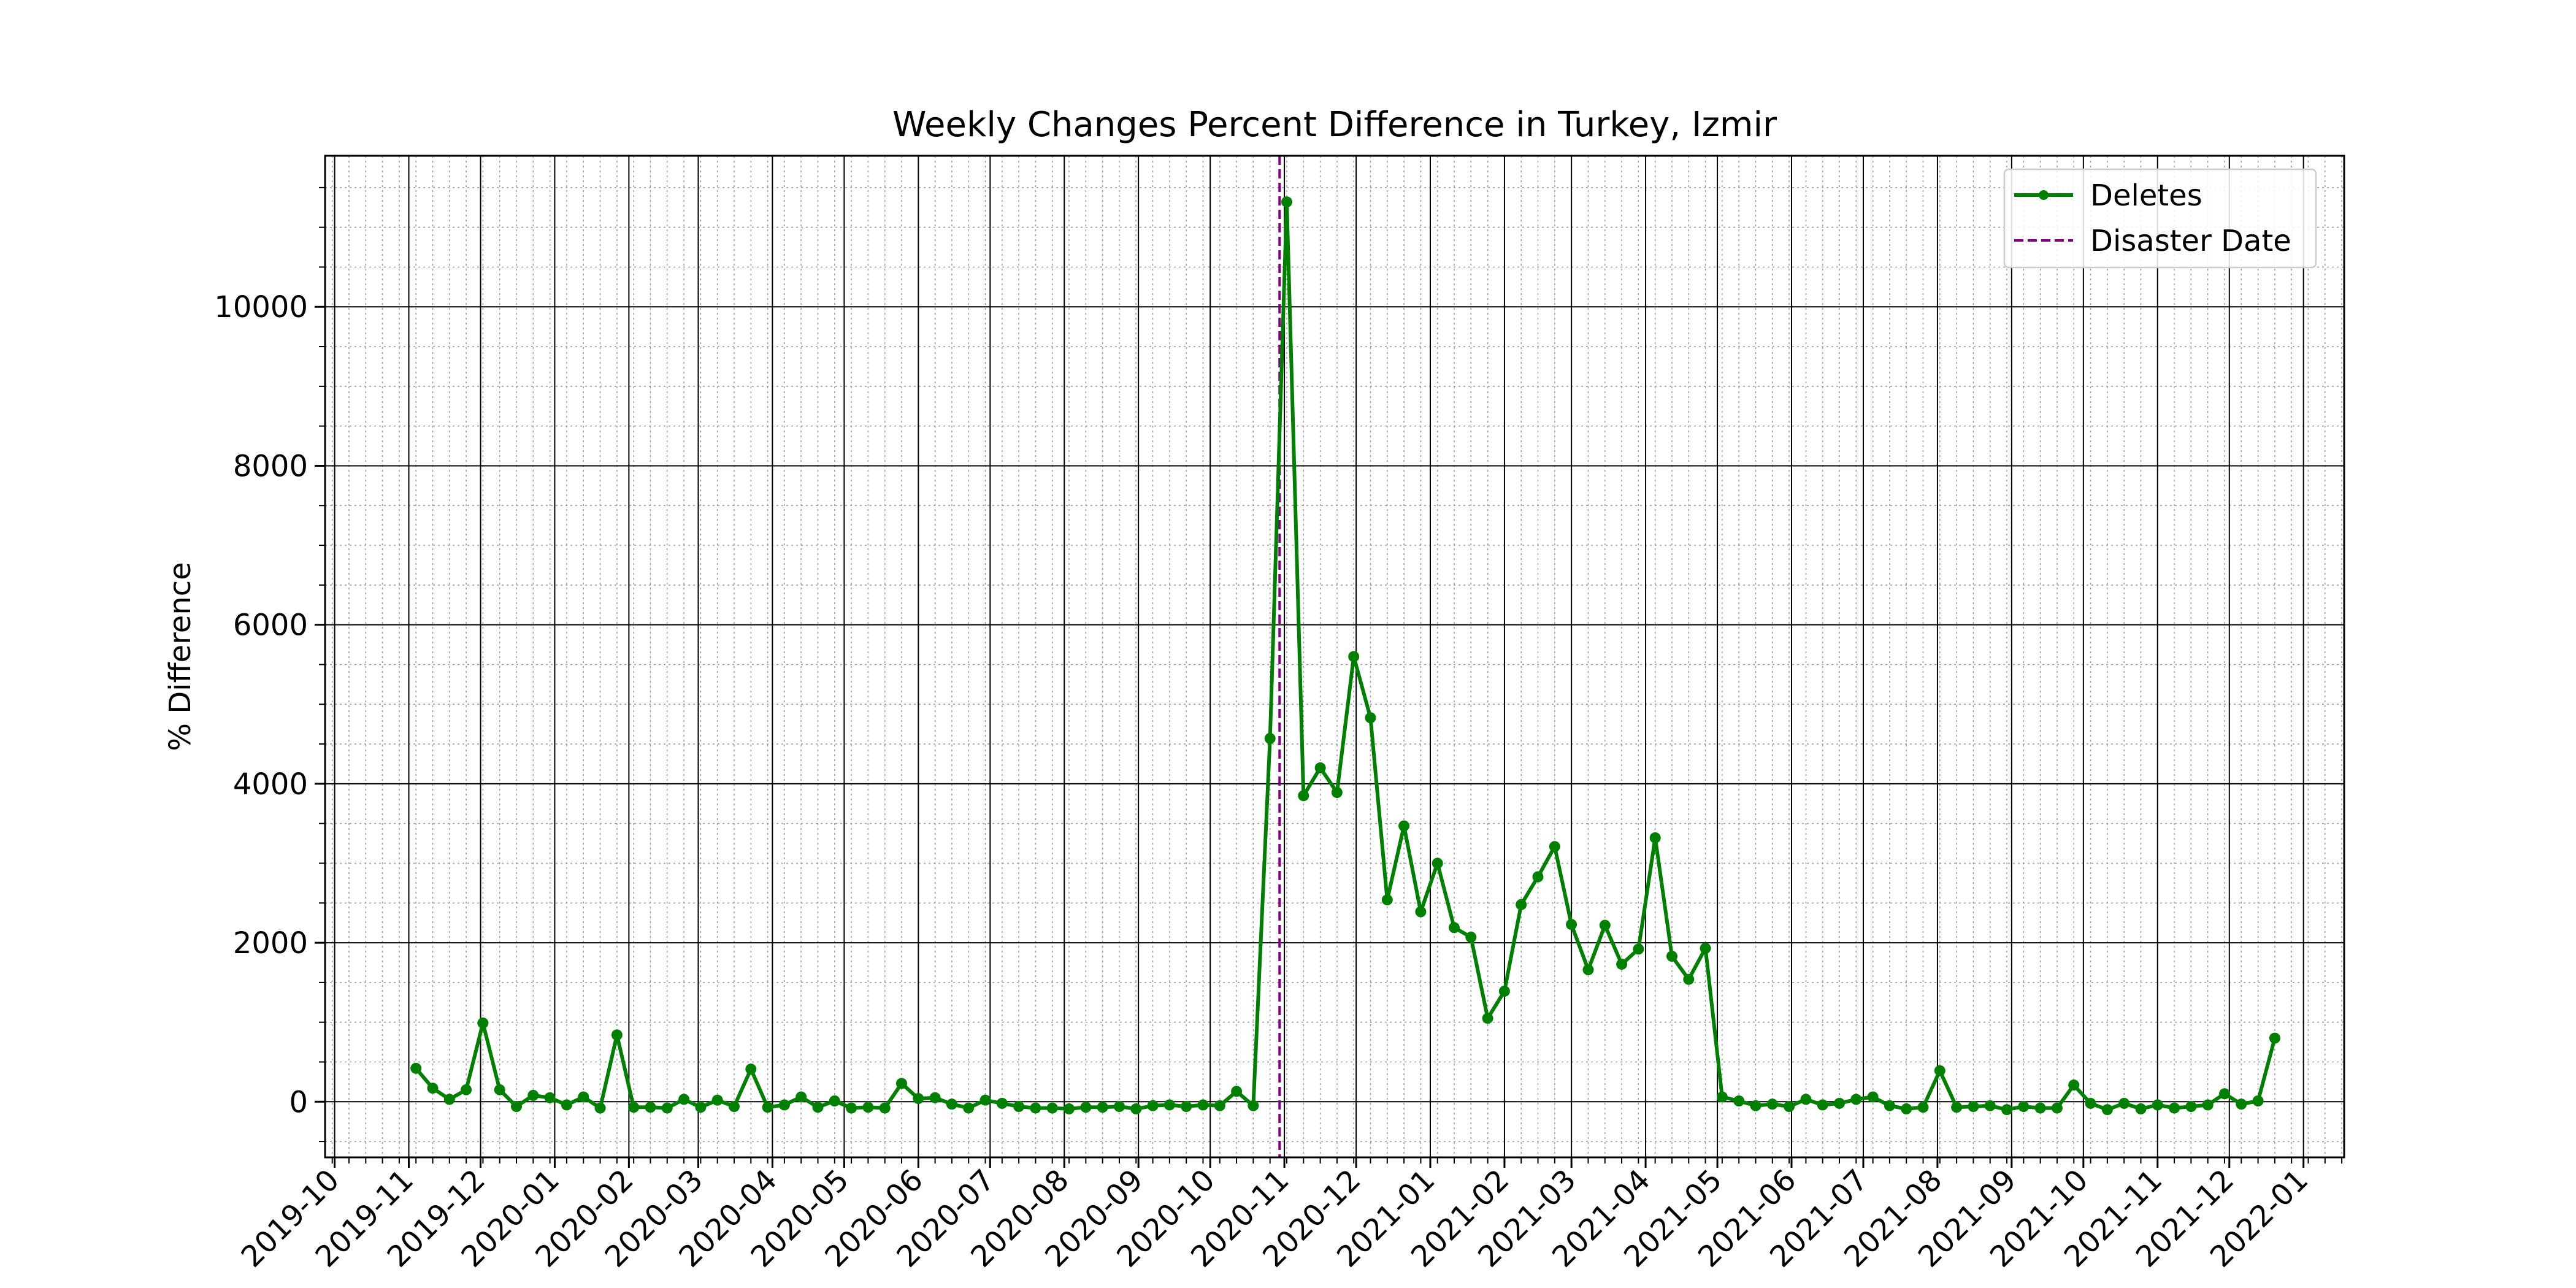 This screenshot has width=2576, height=1288. I want to click on legend: Deletes Disaster Date, so click(2160, 218).